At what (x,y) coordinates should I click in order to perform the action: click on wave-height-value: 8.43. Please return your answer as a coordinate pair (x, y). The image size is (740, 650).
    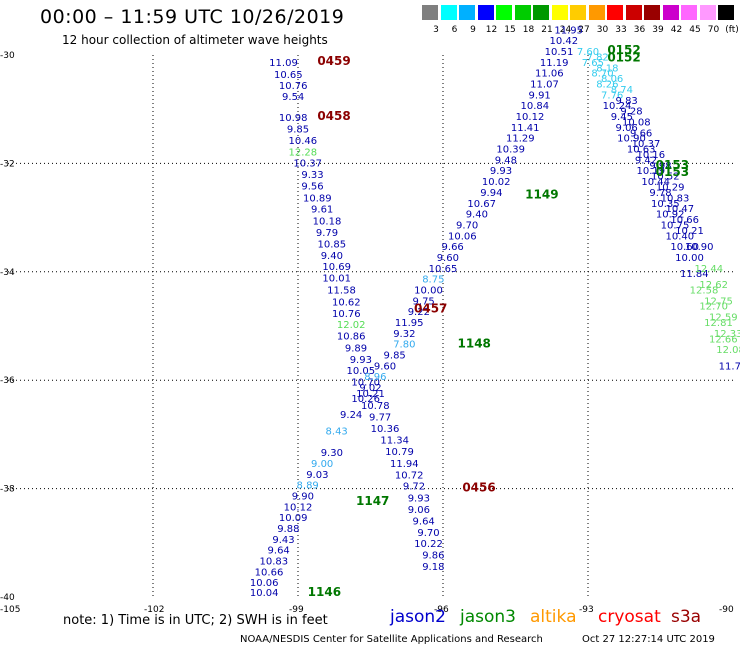
    Looking at the image, I should click on (337, 431).